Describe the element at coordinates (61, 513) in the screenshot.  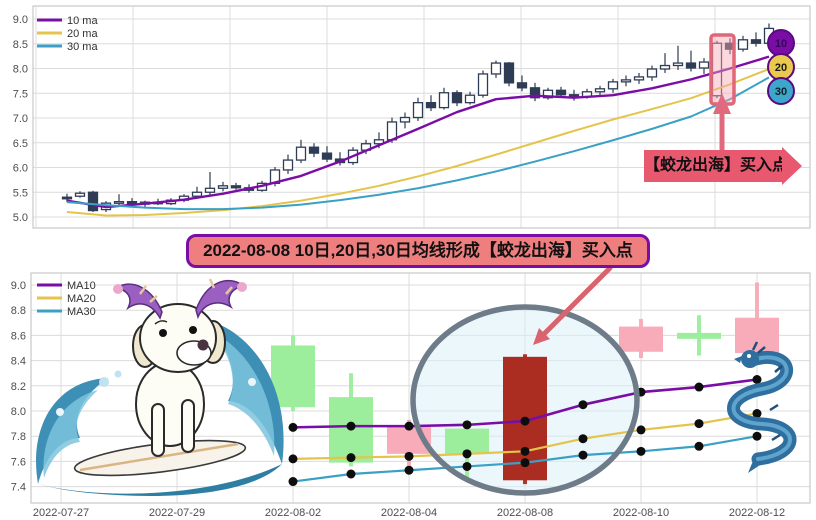
I see `x-axis-tick: 2022-07-27` at that location.